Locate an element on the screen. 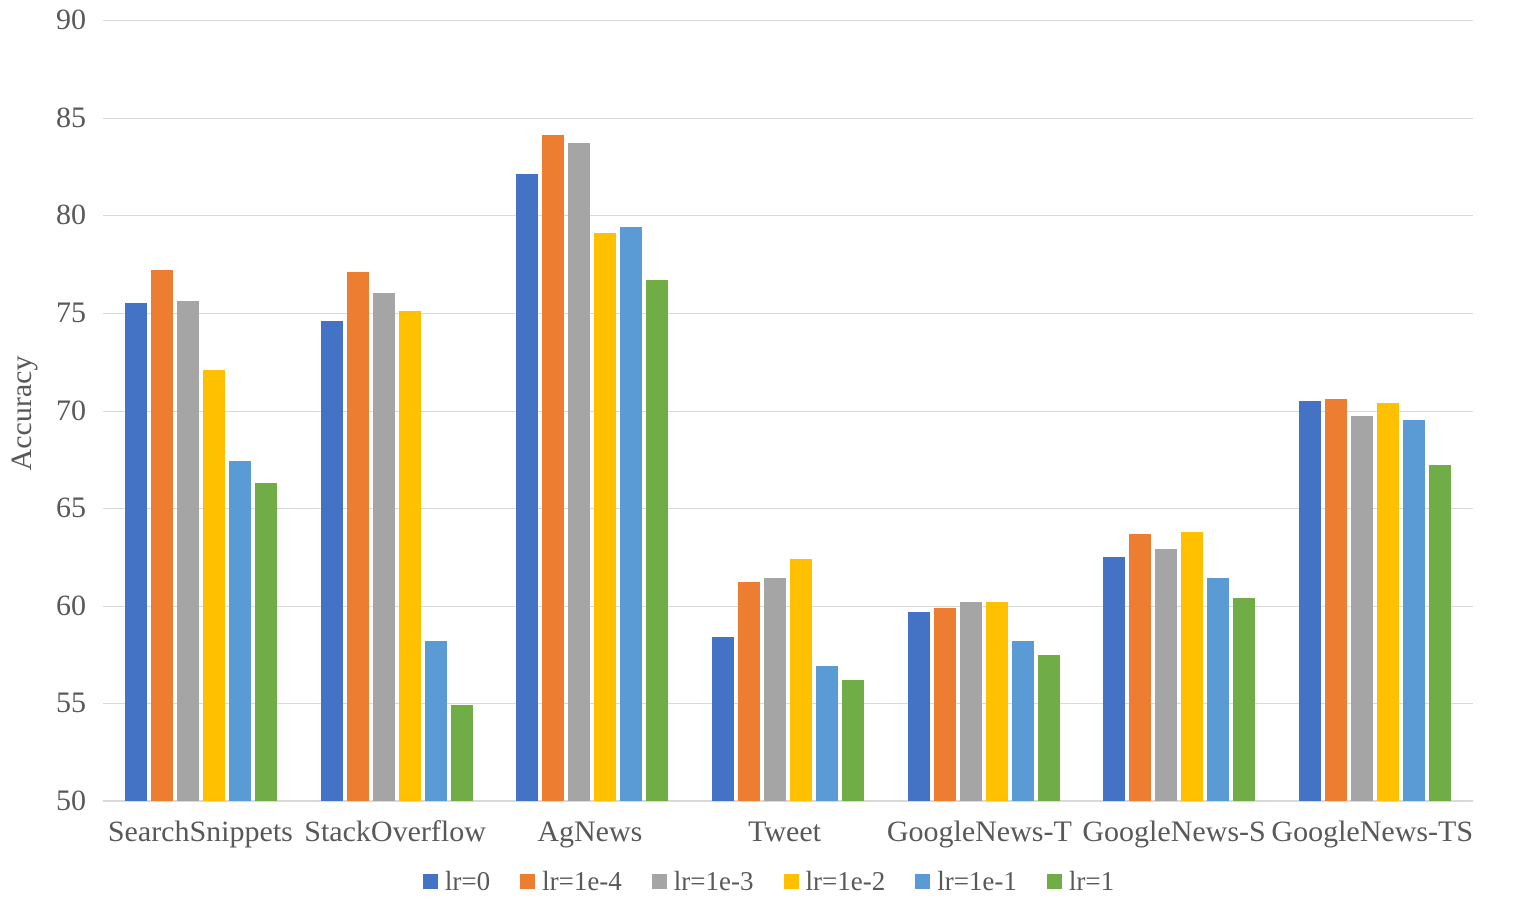 This screenshot has height=911, width=1537. bar-group-SearchSnippets is located at coordinates (201, 410).